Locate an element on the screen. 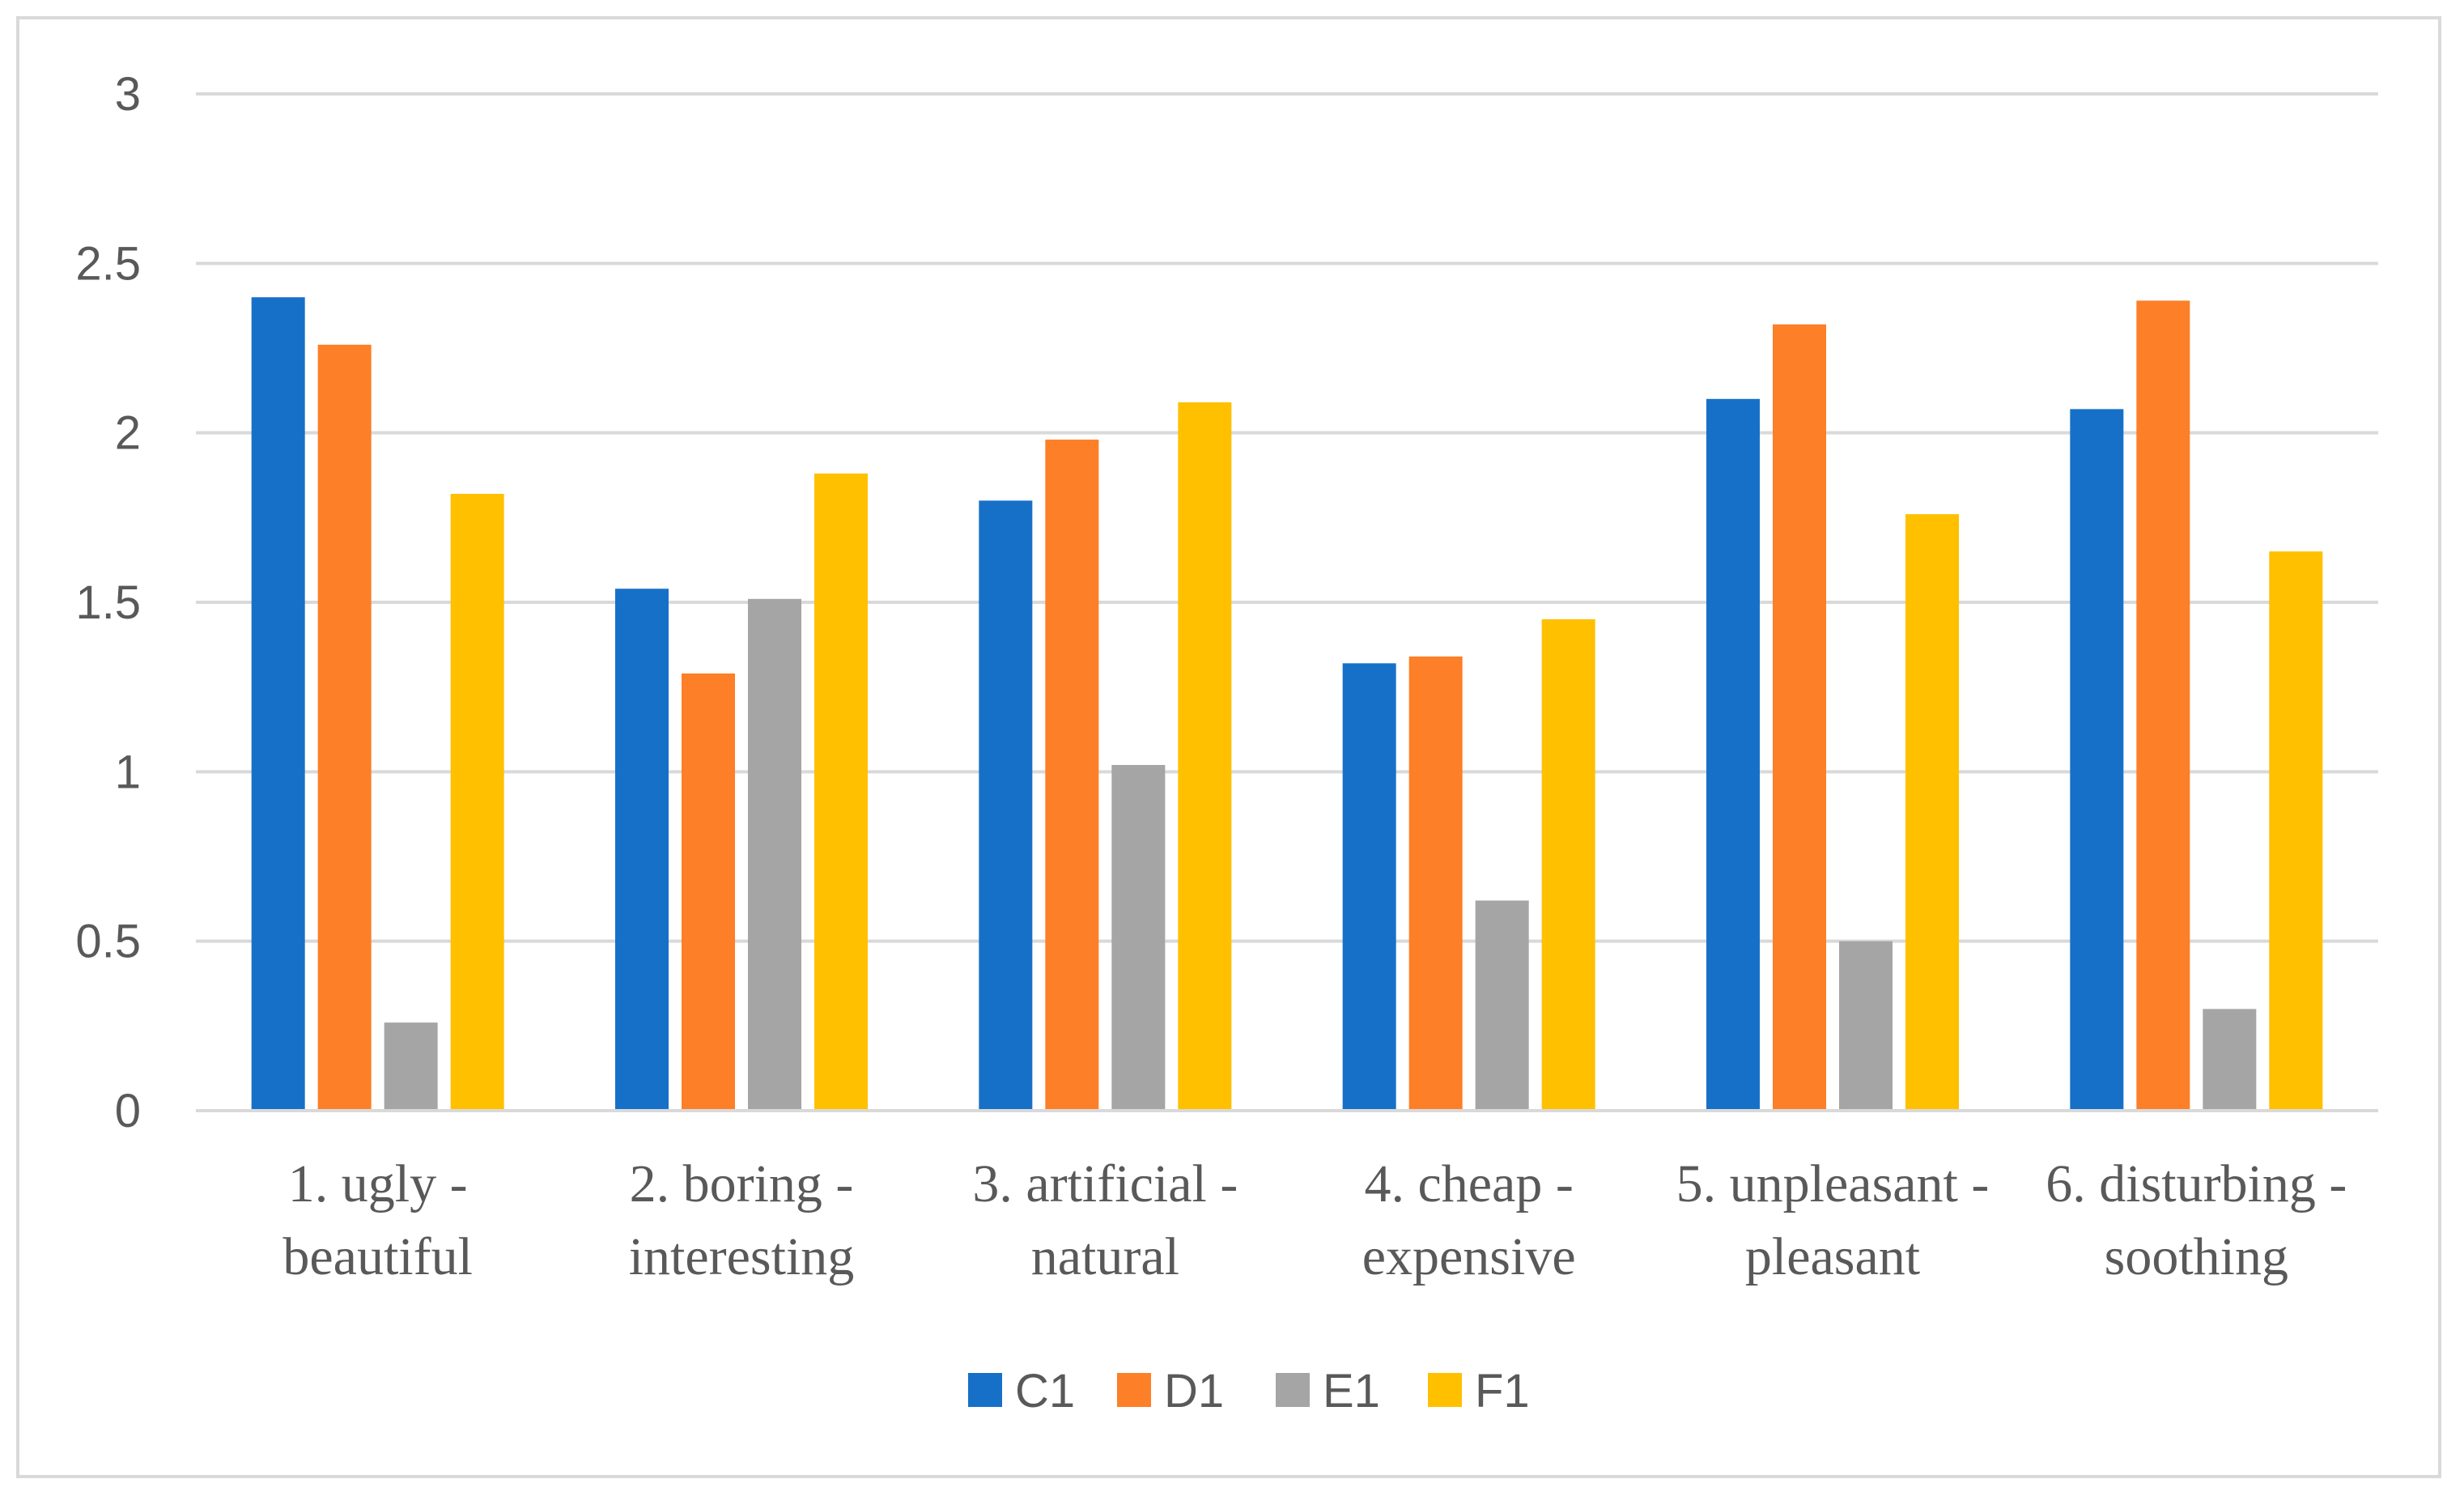 The height and width of the screenshot is (1496, 2464). legend-swatch-d1 is located at coordinates (1134, 1390).